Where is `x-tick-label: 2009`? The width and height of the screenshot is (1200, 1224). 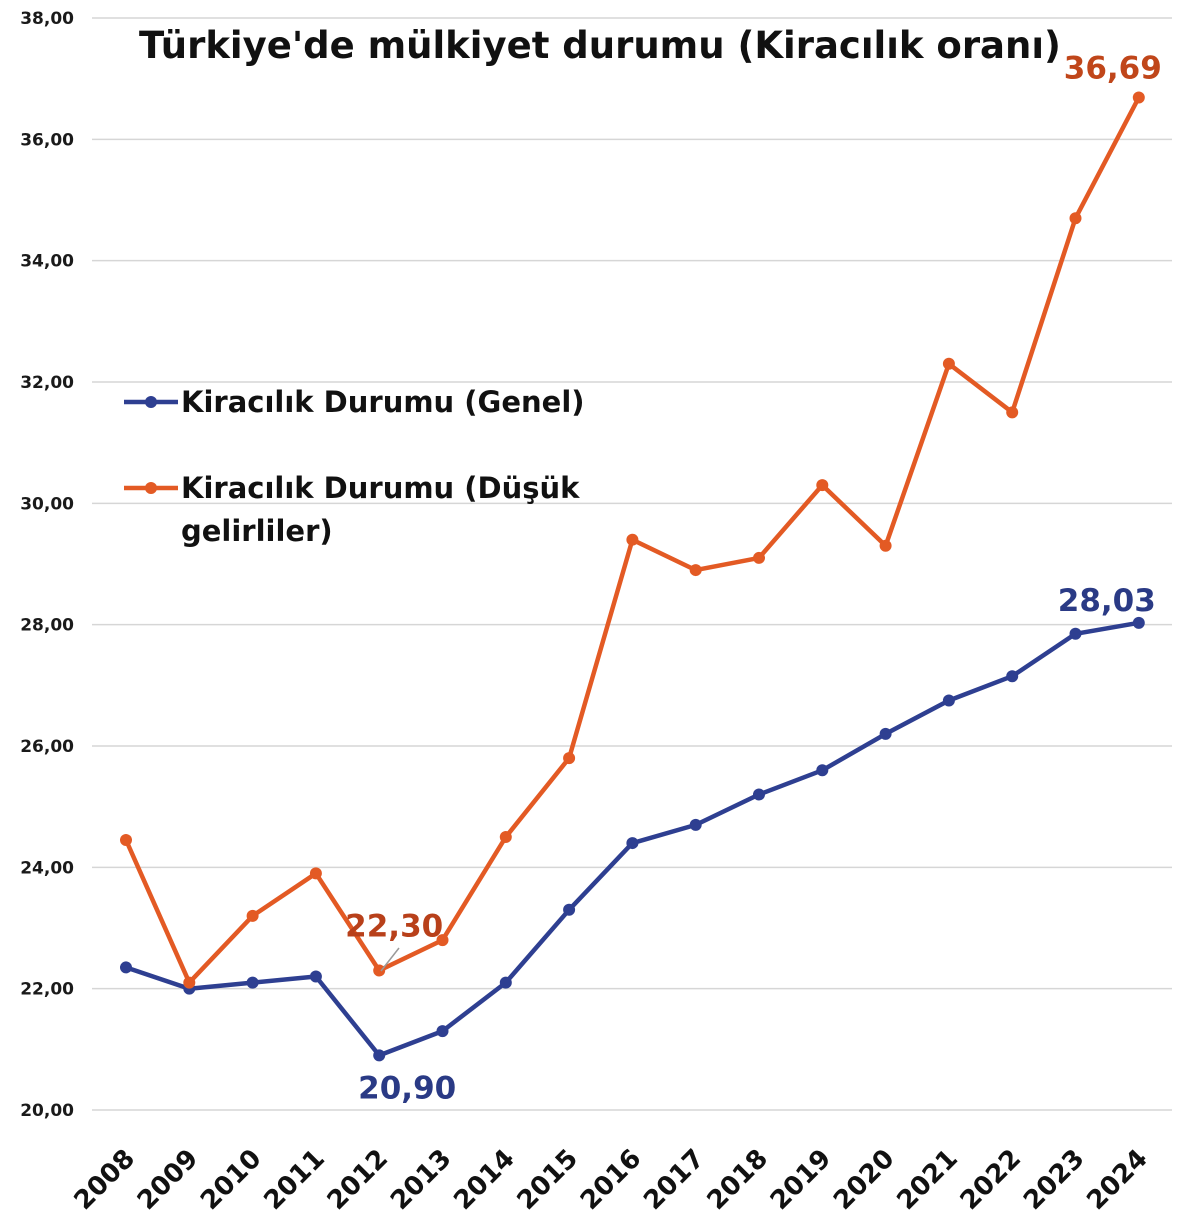
x-tick-label: 2009 is located at coordinates (168, 1180).